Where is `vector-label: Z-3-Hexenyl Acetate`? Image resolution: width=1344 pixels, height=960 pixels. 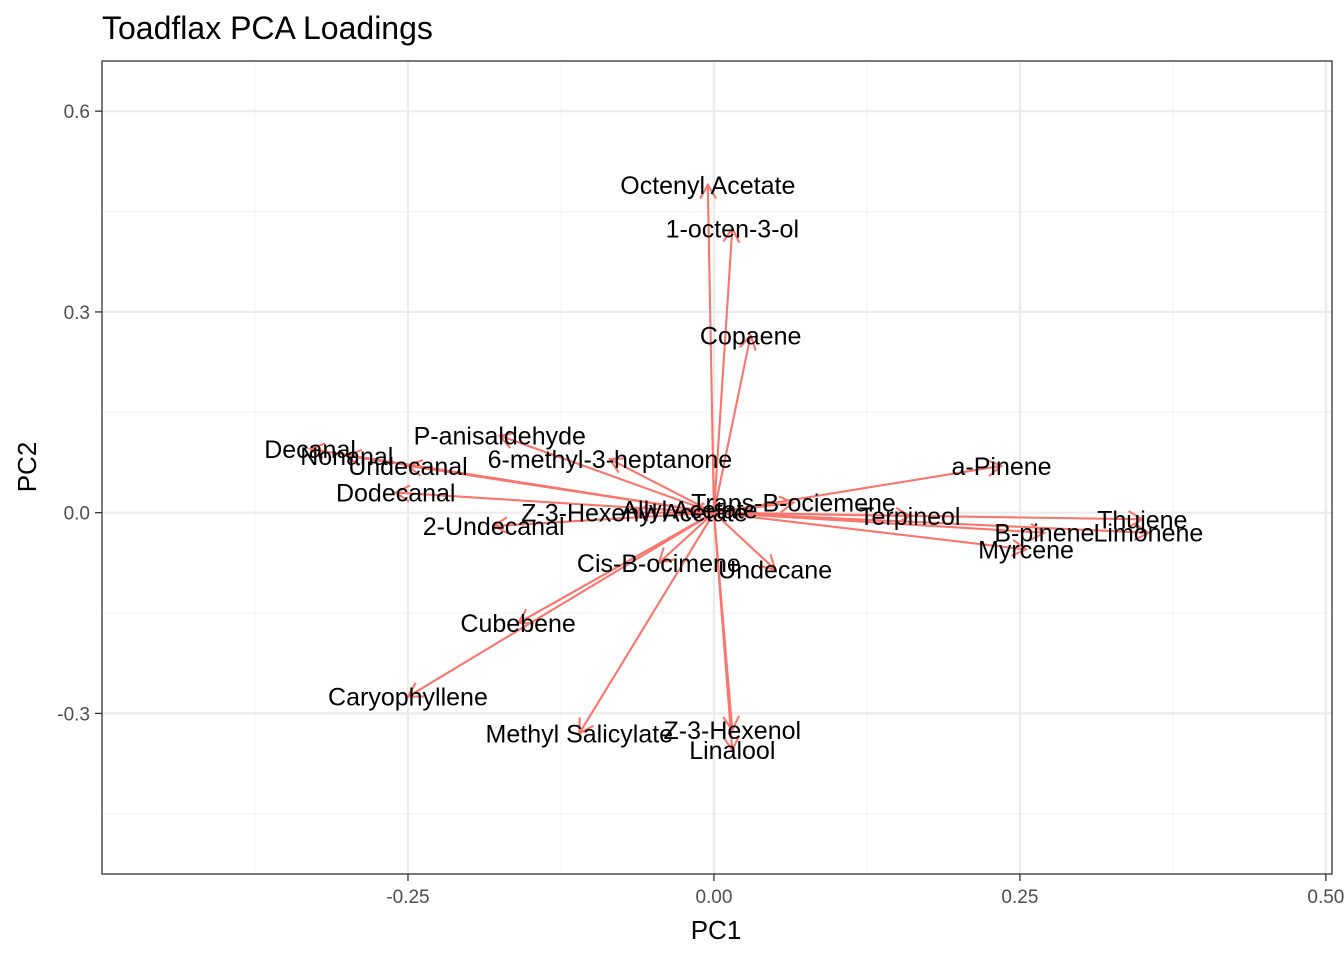 vector-label: Z-3-Hexenyl Acetate is located at coordinates (634, 514).